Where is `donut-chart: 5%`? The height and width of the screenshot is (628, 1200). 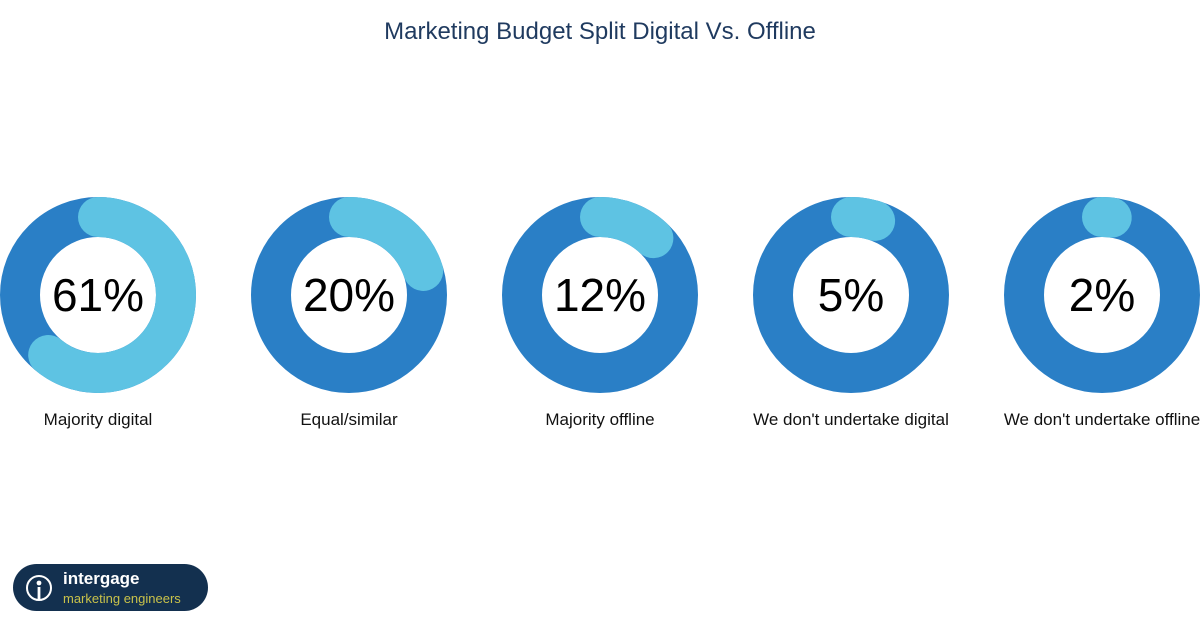 donut-chart: 5% is located at coordinates (851, 295).